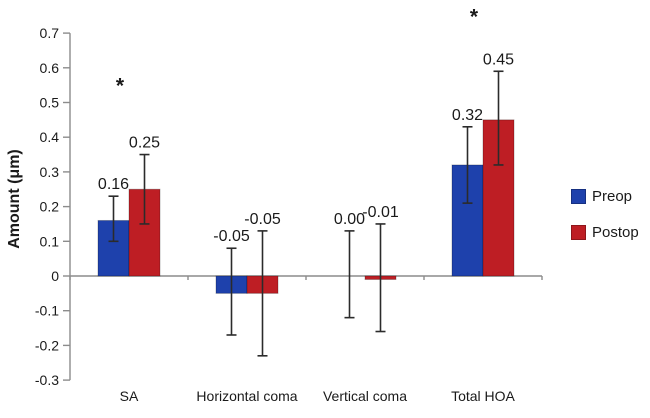 The height and width of the screenshot is (418, 650). What do you see at coordinates (50, 241) in the screenshot?
I see `y-tick-label: 0.1` at bounding box center [50, 241].